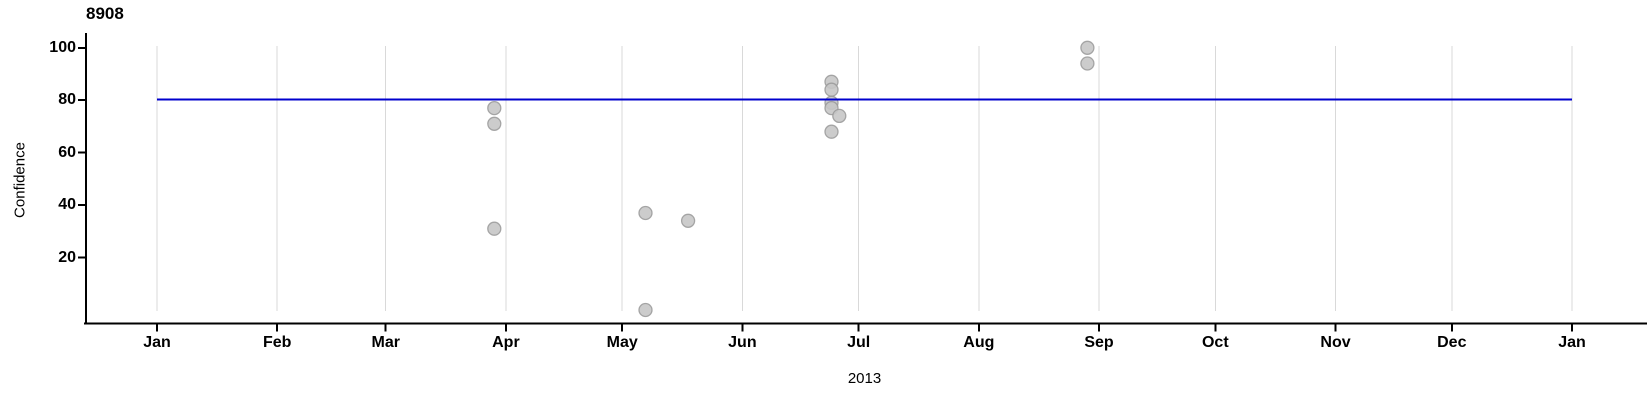 This screenshot has height=400, width=1650. Describe the element at coordinates (859, 342) in the screenshot. I see `x-tick-label: Jul` at that location.